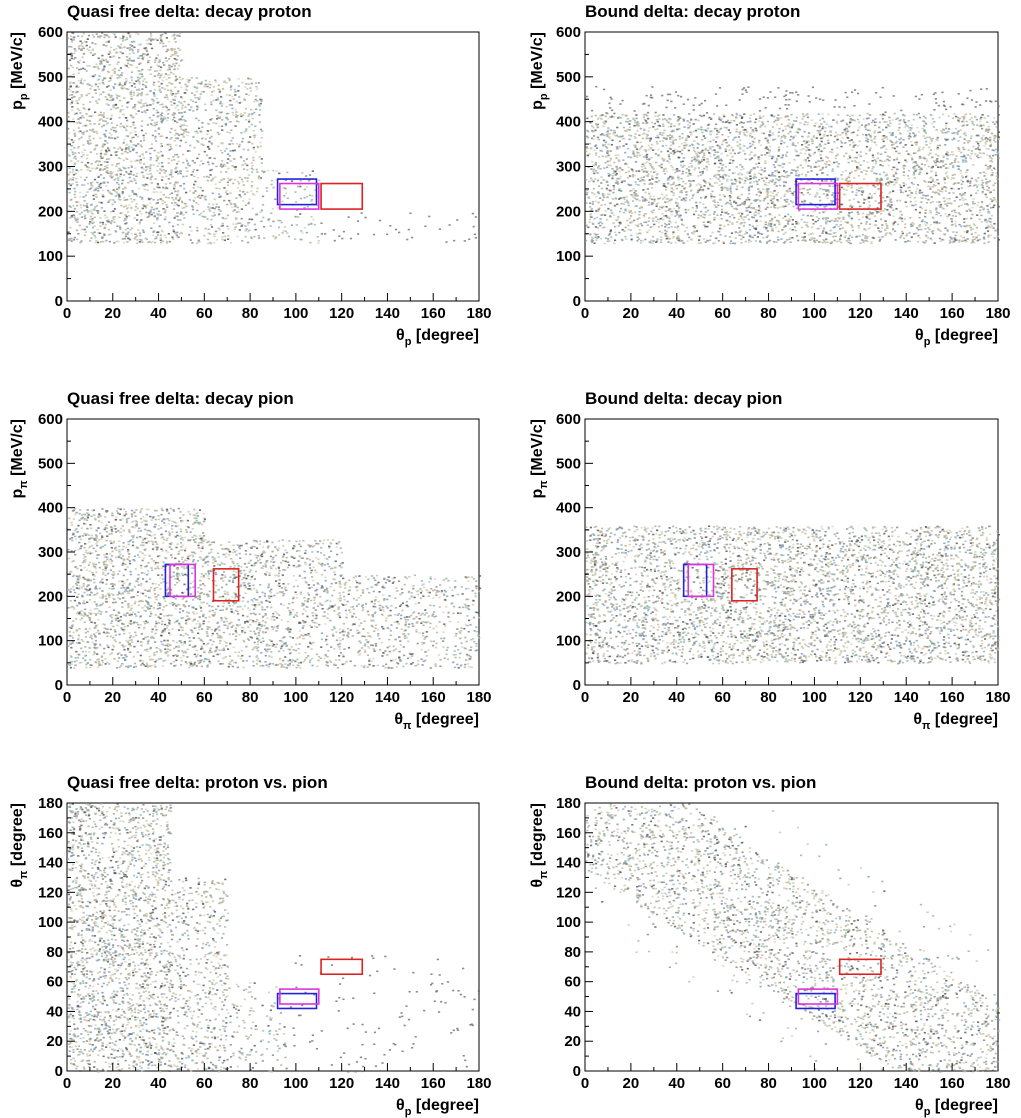 This screenshot has width=1021, height=1118. What do you see at coordinates (189, 11) in the screenshot?
I see `chart-title: Quasi free delta: decay proton` at bounding box center [189, 11].